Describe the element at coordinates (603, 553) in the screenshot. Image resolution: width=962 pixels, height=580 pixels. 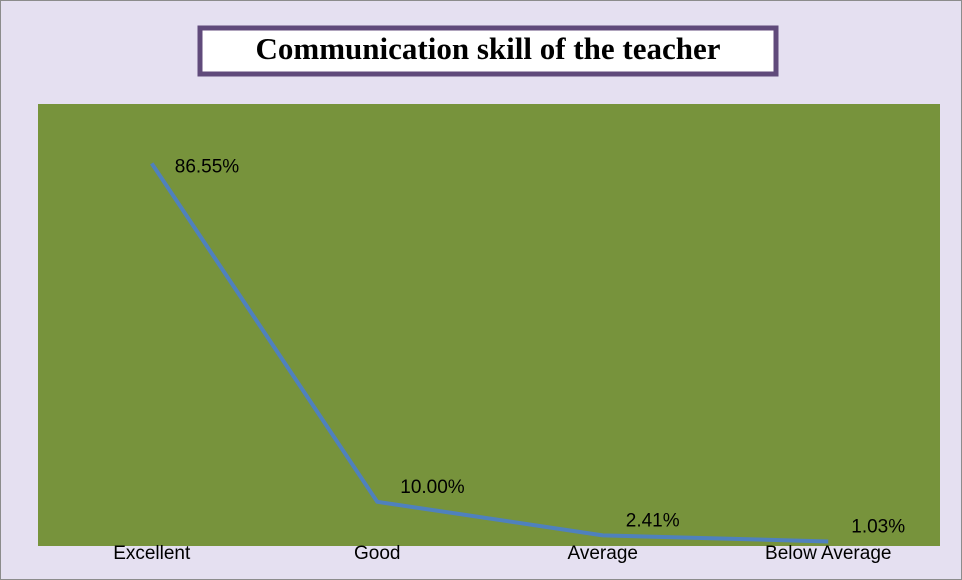
I see `x-tick-label: Average` at that location.